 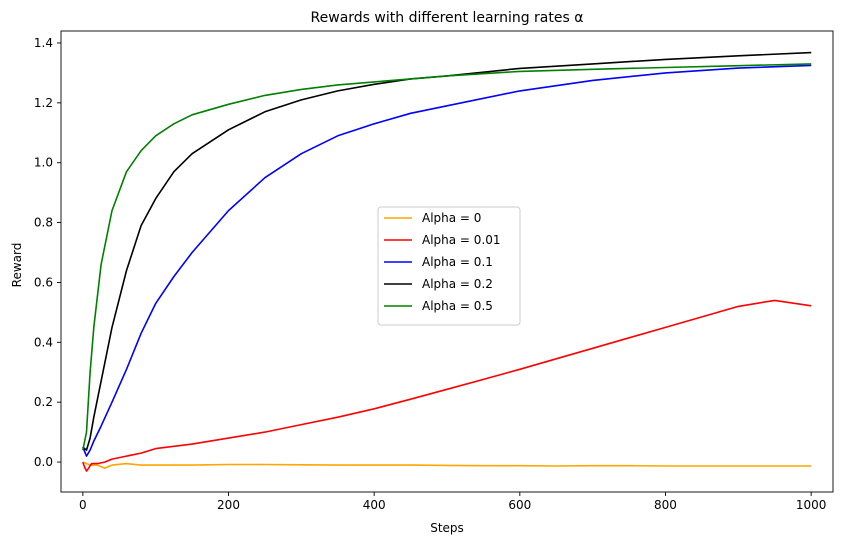 I want to click on y-tick-label: 0.8, so click(x=43, y=223).